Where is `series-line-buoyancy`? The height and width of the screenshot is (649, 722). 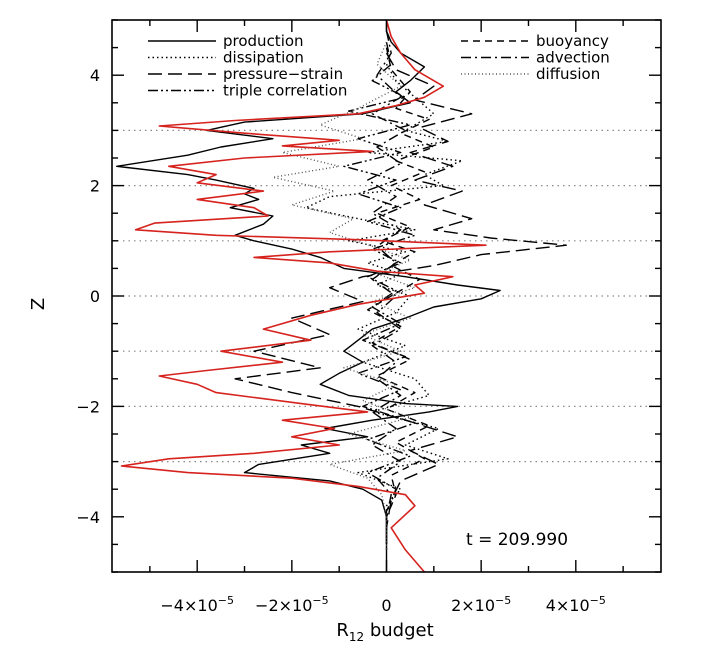 series-line-buoyancy is located at coordinates (400, 298).